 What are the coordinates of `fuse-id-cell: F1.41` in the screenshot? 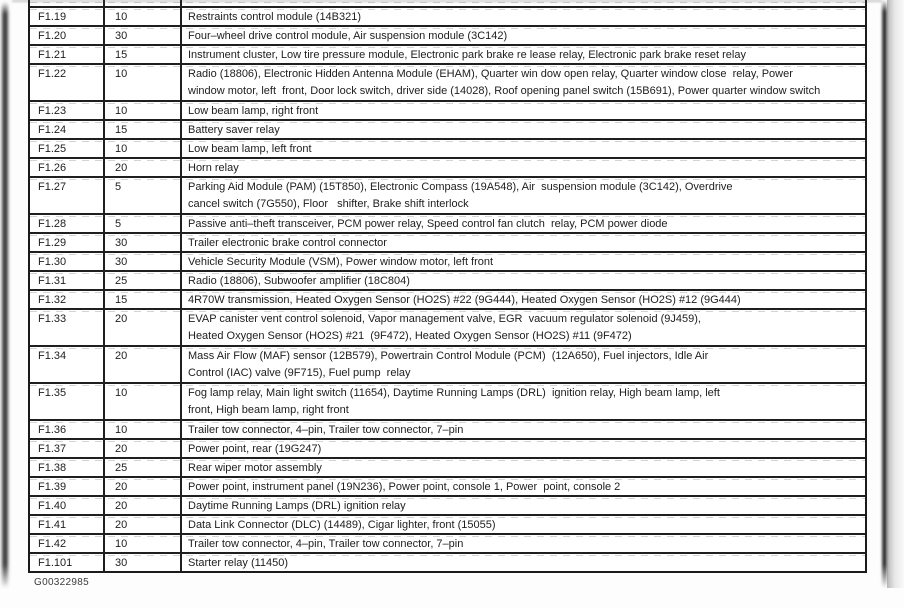 It's located at (67, 524).